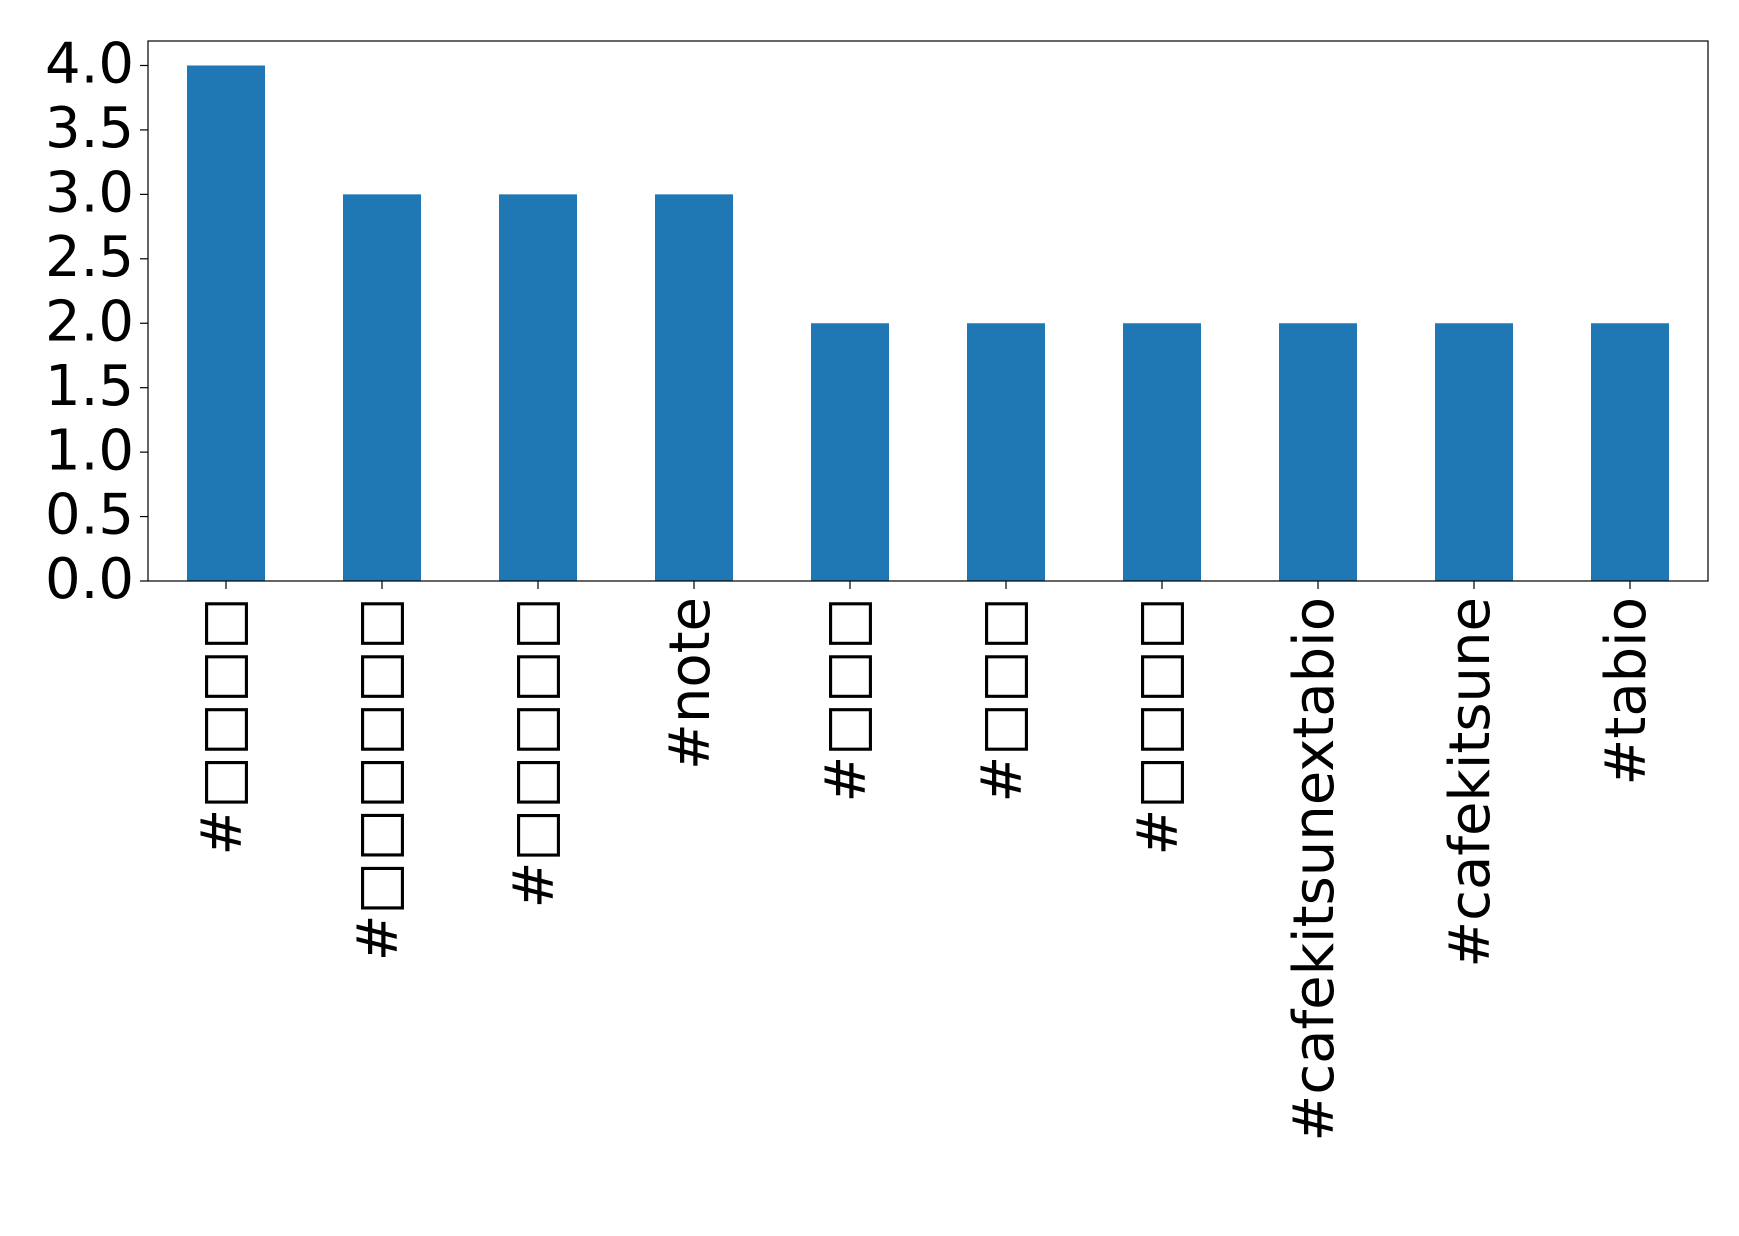  Describe the element at coordinates (89, 257) in the screenshot. I see `y-tick-label: 2.5` at that location.